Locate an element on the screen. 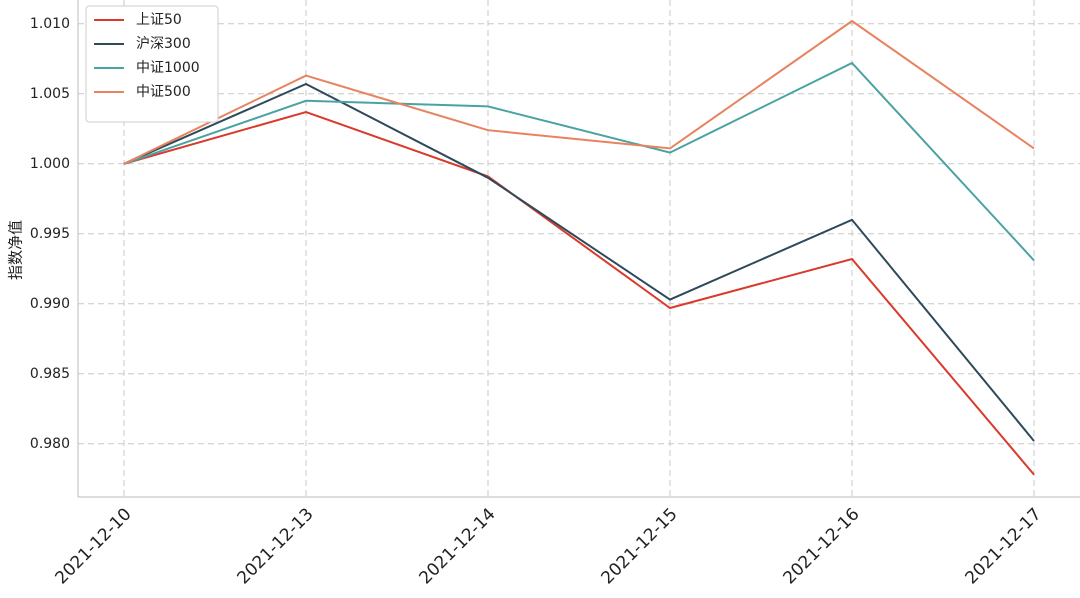  x-tick-label: 2021-12-14 is located at coordinates (458, 546).